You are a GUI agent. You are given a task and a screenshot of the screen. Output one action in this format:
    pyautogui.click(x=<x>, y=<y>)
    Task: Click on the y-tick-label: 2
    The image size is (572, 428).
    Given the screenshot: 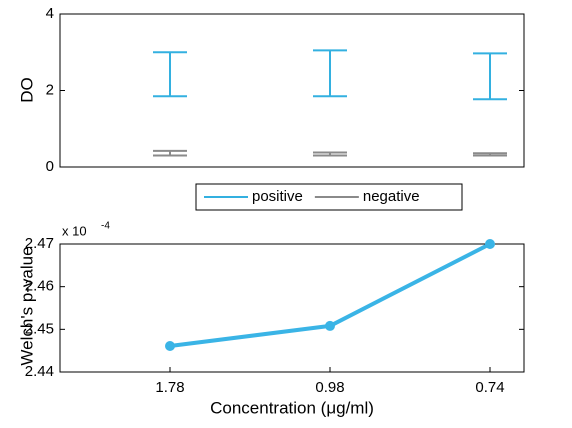 What is the action you would take?
    pyautogui.click(x=50, y=89)
    